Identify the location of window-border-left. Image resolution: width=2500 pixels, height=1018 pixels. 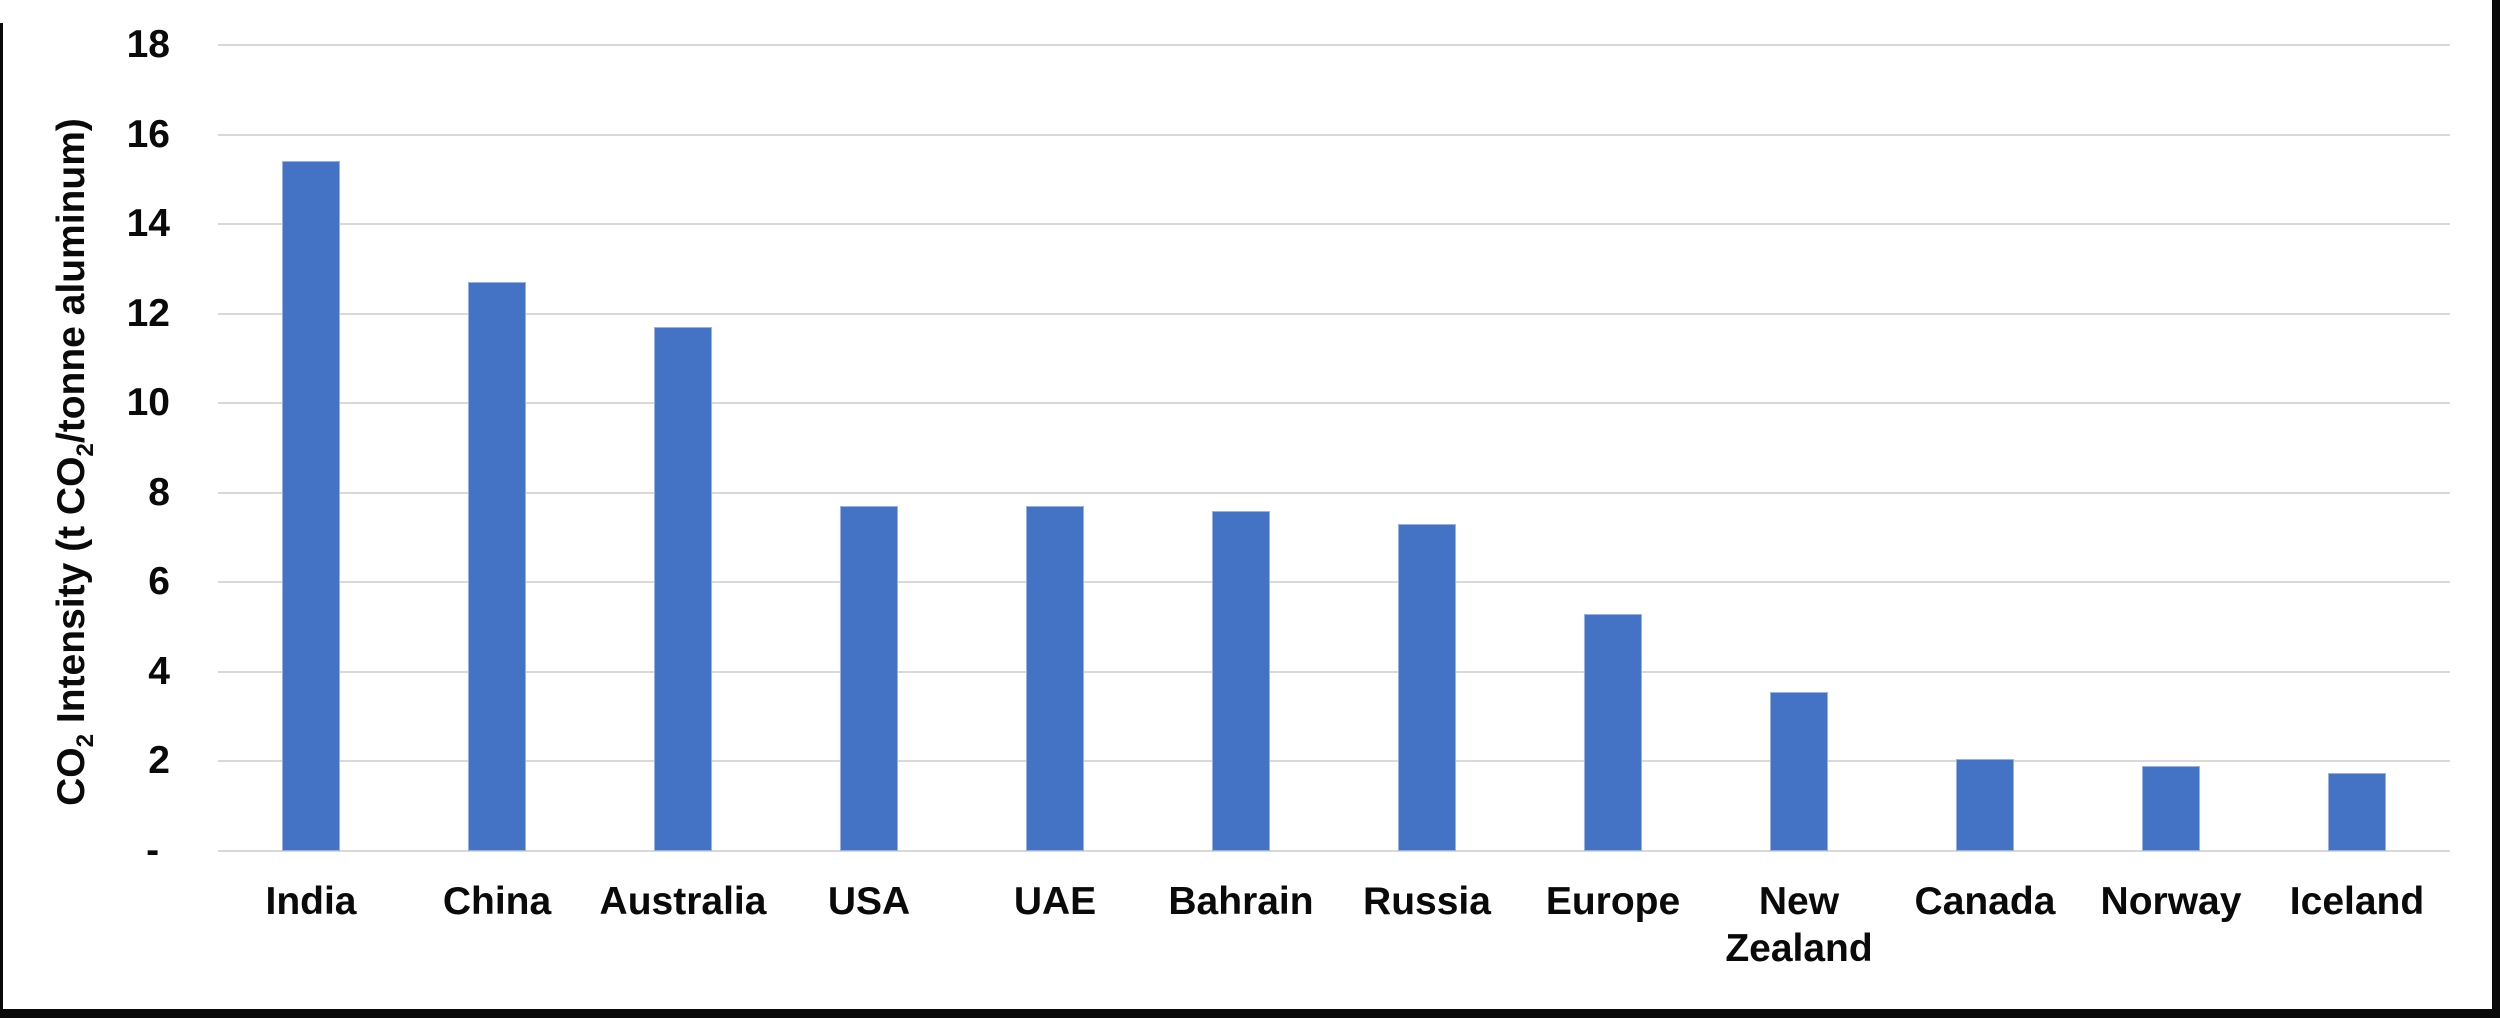
(1, 520).